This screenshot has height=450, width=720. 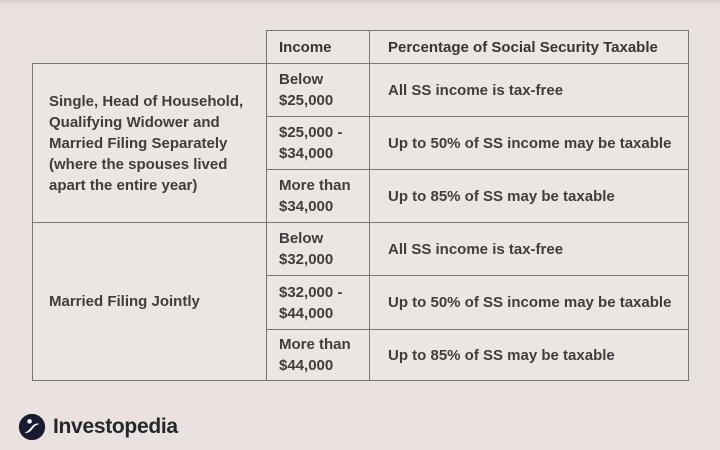 I want to click on column-header-percentage: Percentage of Social Security Taxable, so click(x=529, y=47).